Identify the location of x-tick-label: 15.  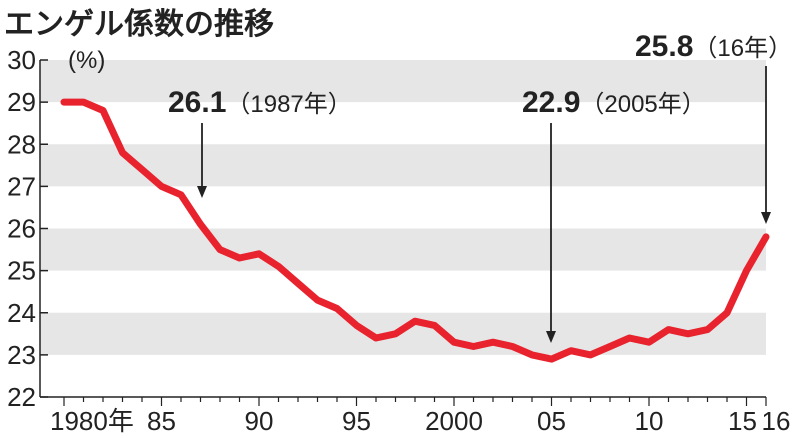
(742, 421).